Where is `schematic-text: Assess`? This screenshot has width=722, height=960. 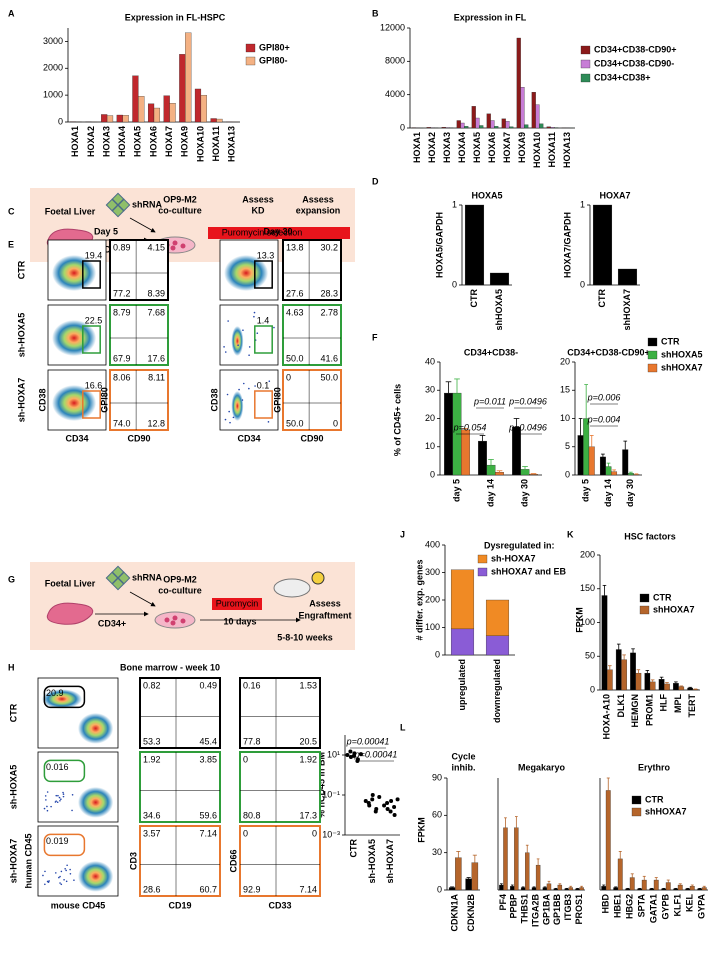
schematic-text: Assess is located at coordinates (318, 199).